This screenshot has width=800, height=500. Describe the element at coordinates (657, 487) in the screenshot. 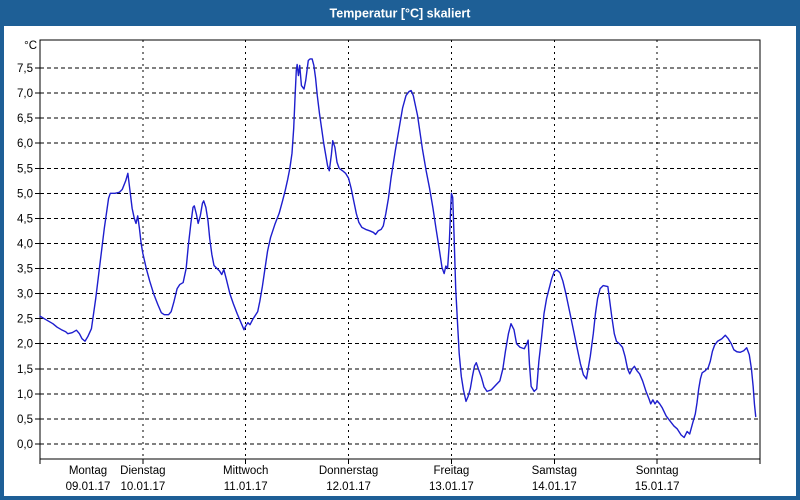

I see `day-date-label: 15.01.17` at that location.